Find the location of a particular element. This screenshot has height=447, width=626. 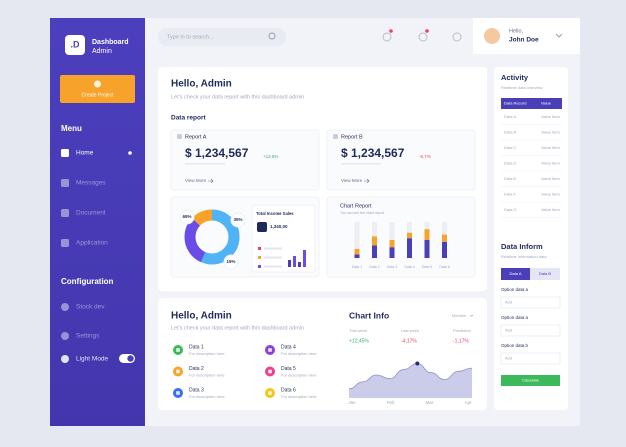

menu-item: Messages is located at coordinates (91, 183).